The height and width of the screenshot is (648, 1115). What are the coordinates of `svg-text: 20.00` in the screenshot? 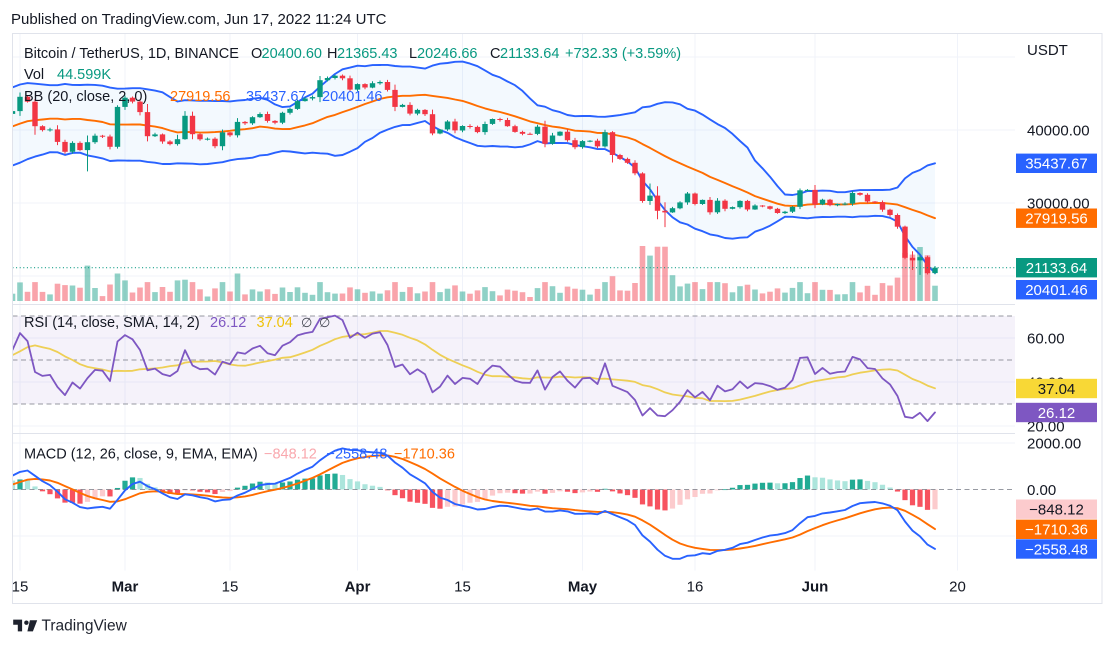 It's located at (1046, 426).